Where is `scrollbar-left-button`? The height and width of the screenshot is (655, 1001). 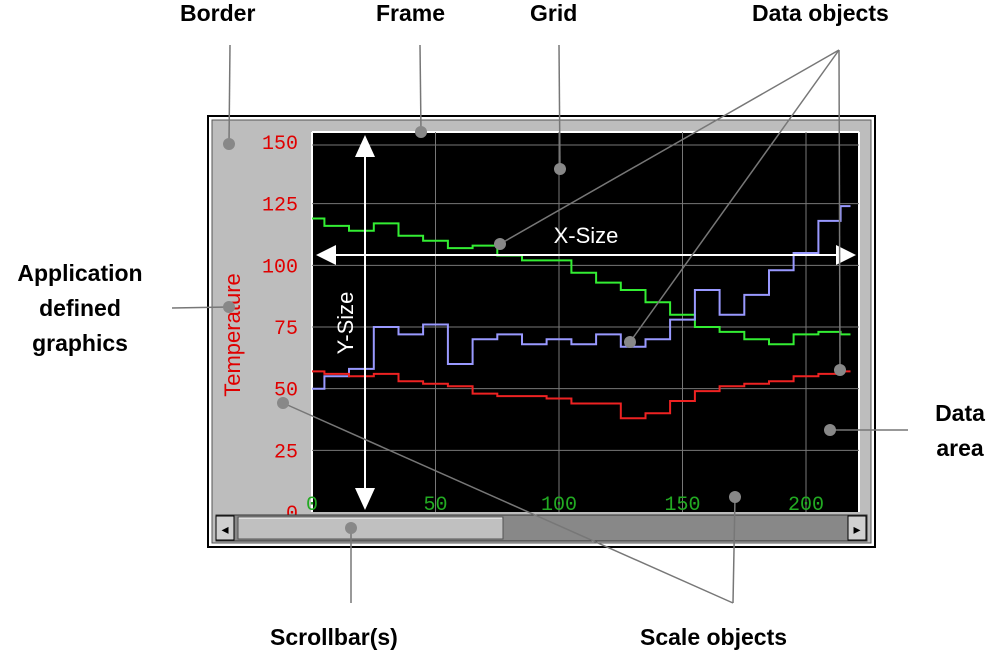 scrollbar-left-button is located at coordinates (225, 528).